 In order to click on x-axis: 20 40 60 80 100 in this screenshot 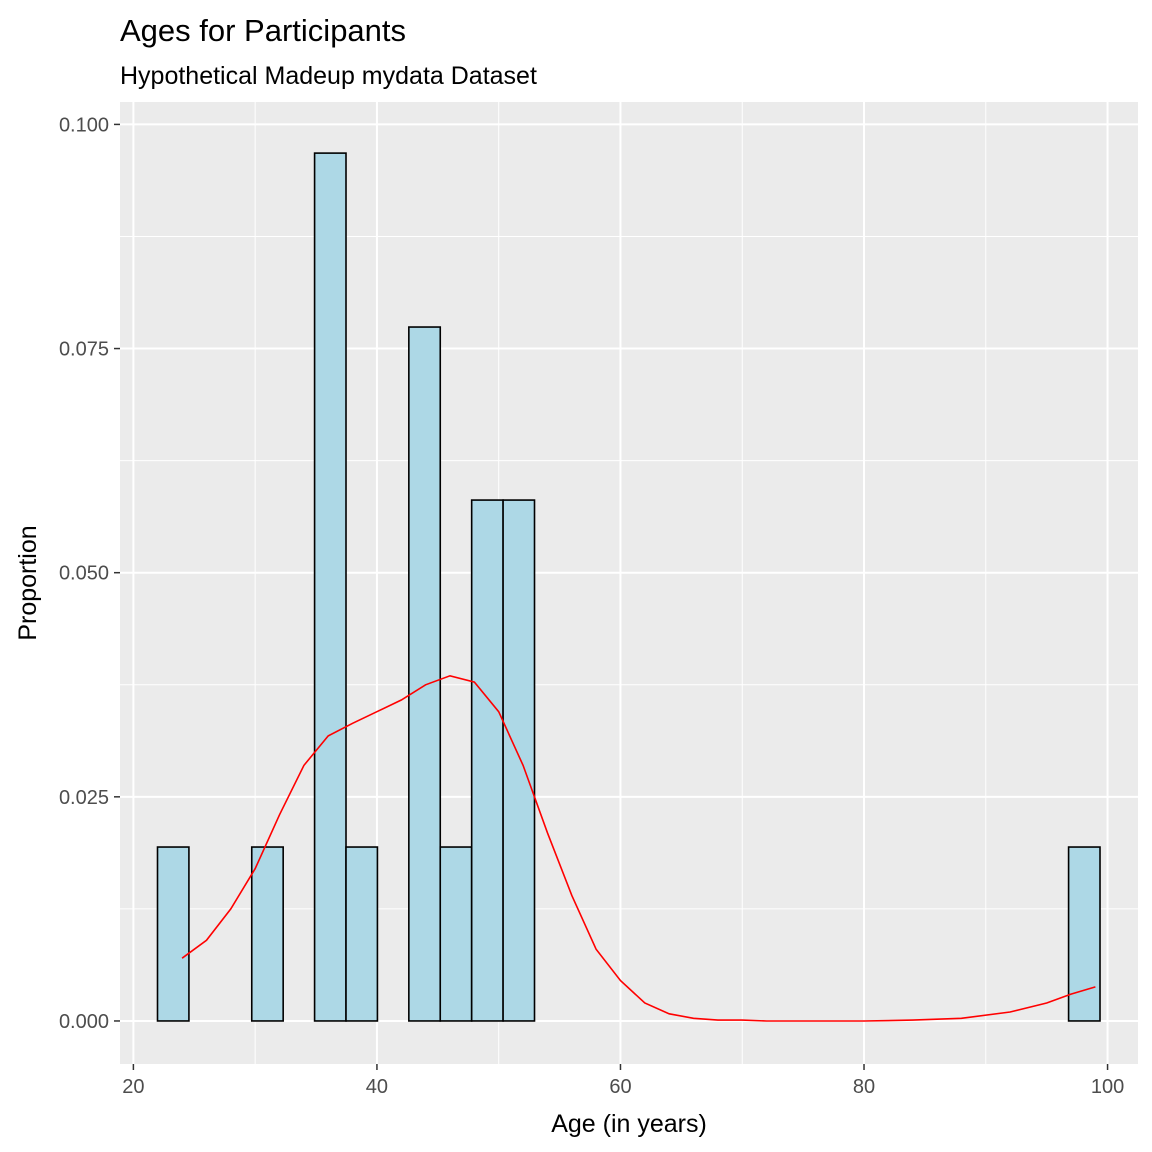, I will do `click(623, 1081)`.